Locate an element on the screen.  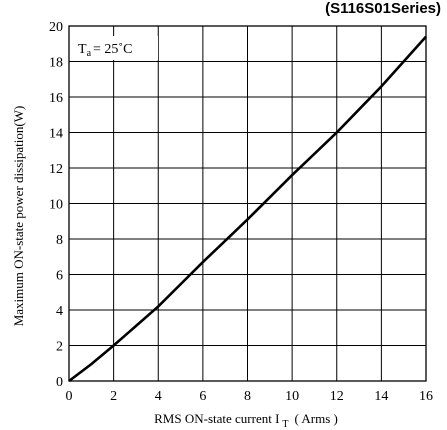
x-axis-label-unit: ( Arms ) is located at coordinates (316, 418).